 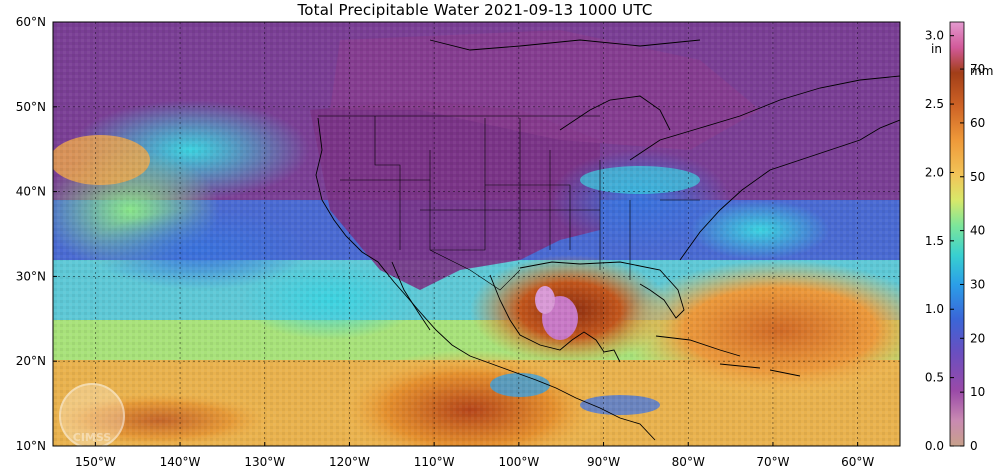 I want to click on state-borders, so click(x=509, y=203).